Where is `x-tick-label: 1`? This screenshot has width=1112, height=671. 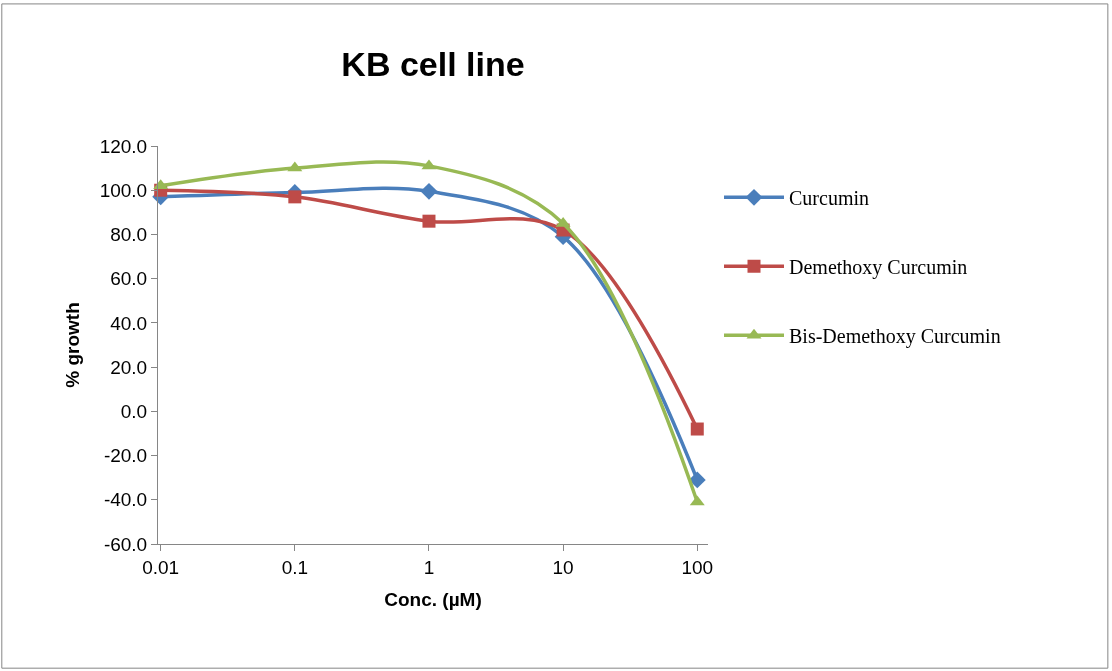
x-tick-label: 1 is located at coordinates (429, 567).